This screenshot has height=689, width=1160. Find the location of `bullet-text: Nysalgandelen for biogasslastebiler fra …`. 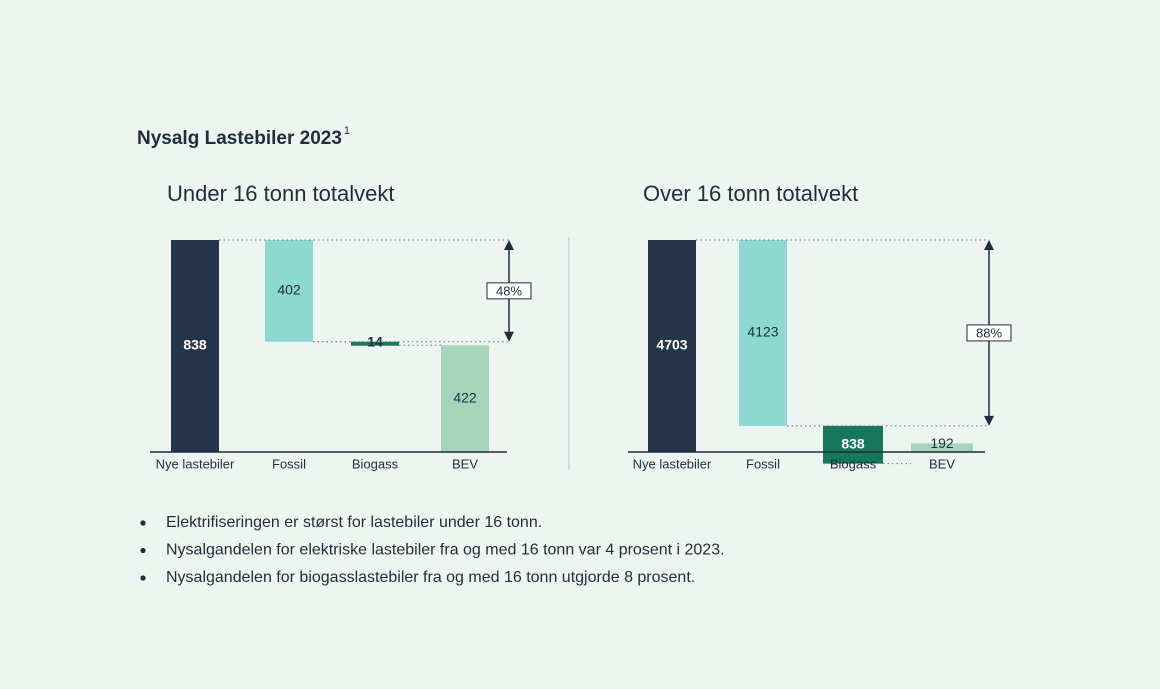

bullet-text: Nysalgandelen for biogasslastebiler fra … is located at coordinates (430, 577).